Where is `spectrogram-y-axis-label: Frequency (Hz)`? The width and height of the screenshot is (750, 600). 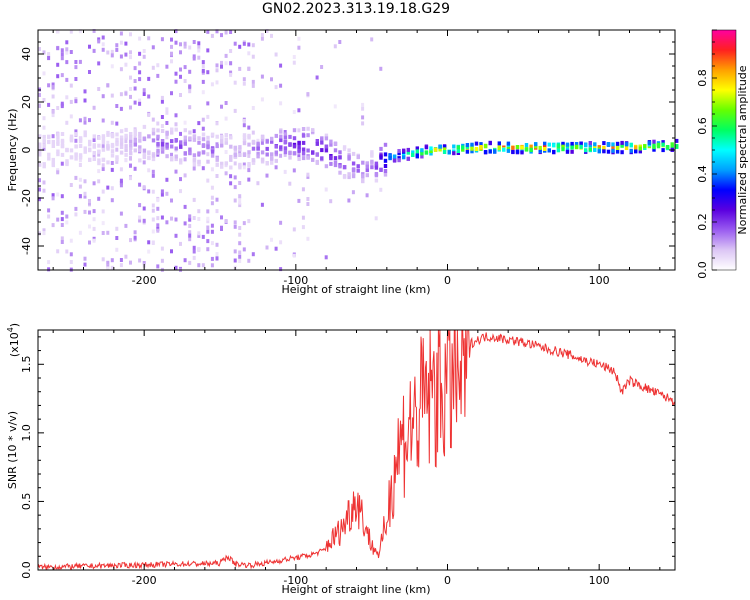 spectrogram-y-axis-label: Frequency (Hz) is located at coordinates (12, 150).